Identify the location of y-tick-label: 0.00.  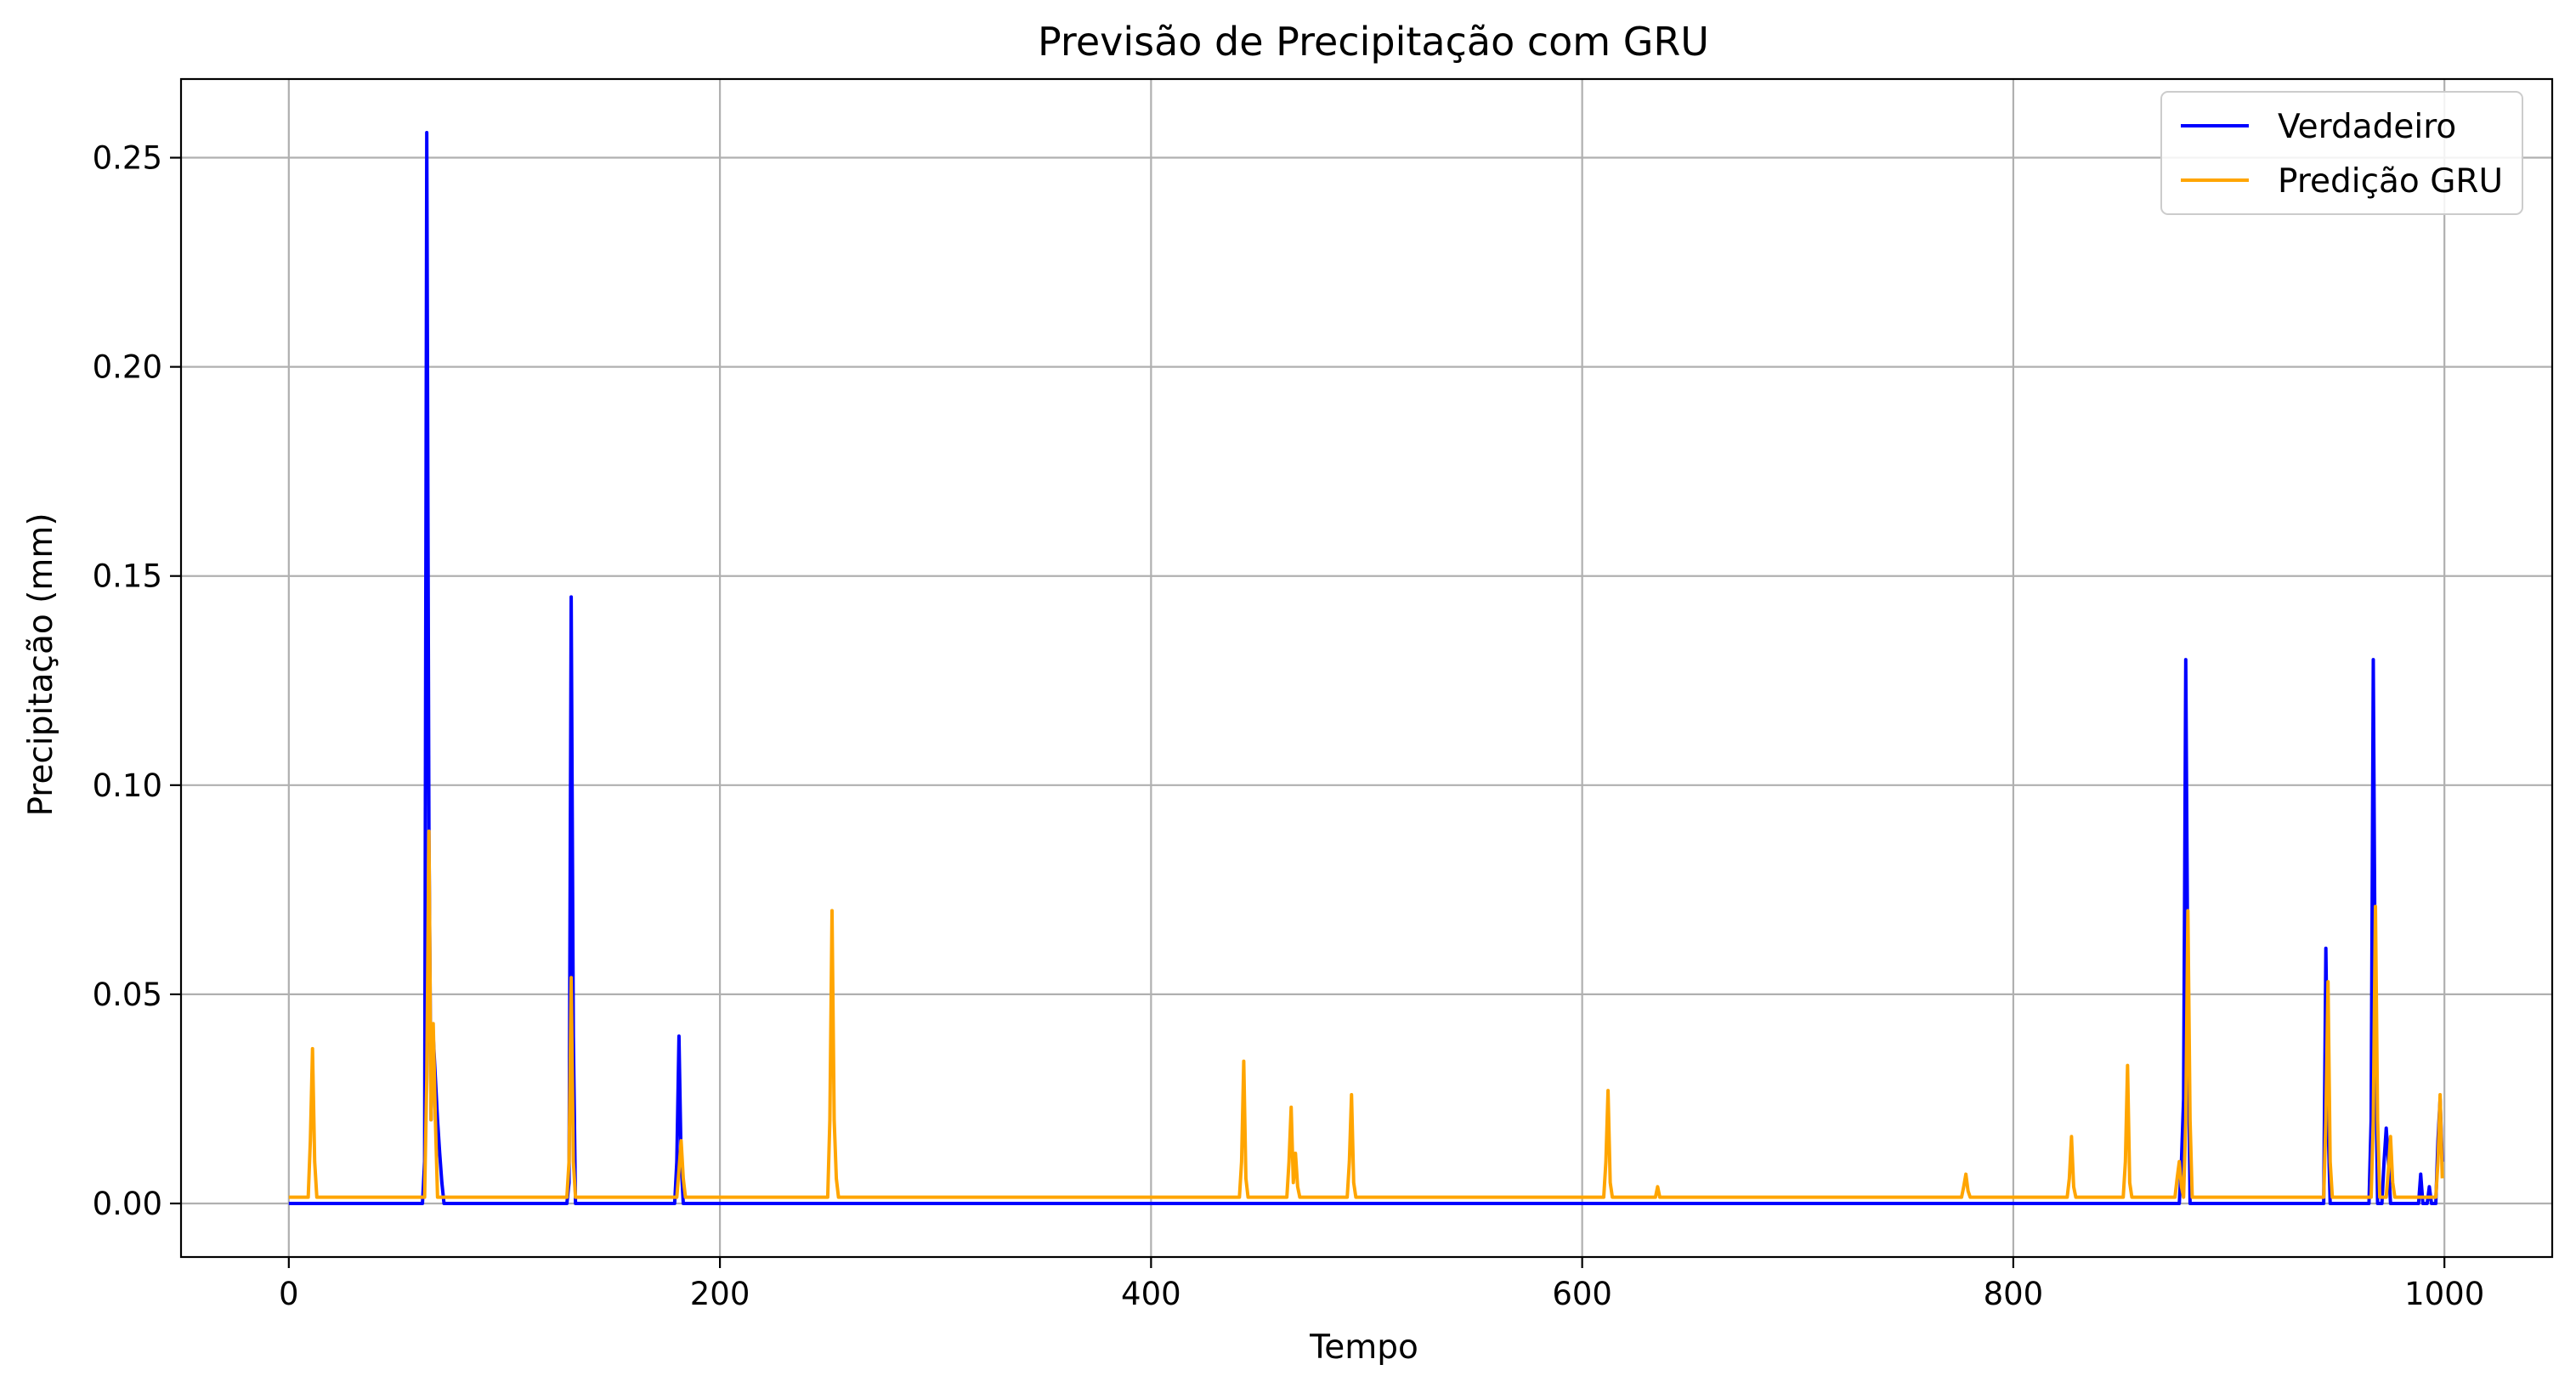
(127, 1204).